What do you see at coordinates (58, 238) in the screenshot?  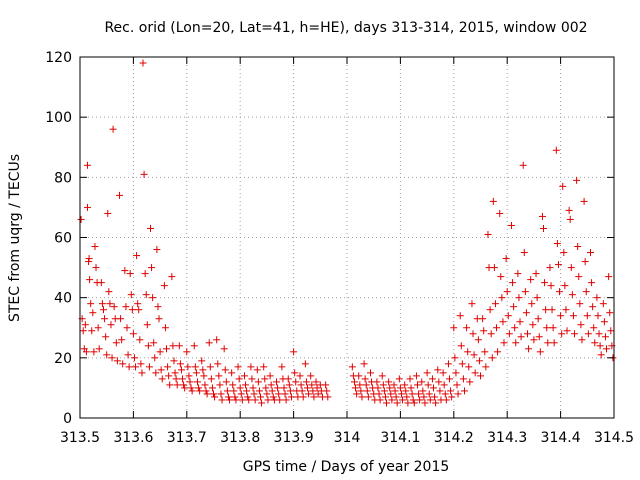 I see `y-tick-labels: 0 20 40 60 80 100 120` at bounding box center [58, 238].